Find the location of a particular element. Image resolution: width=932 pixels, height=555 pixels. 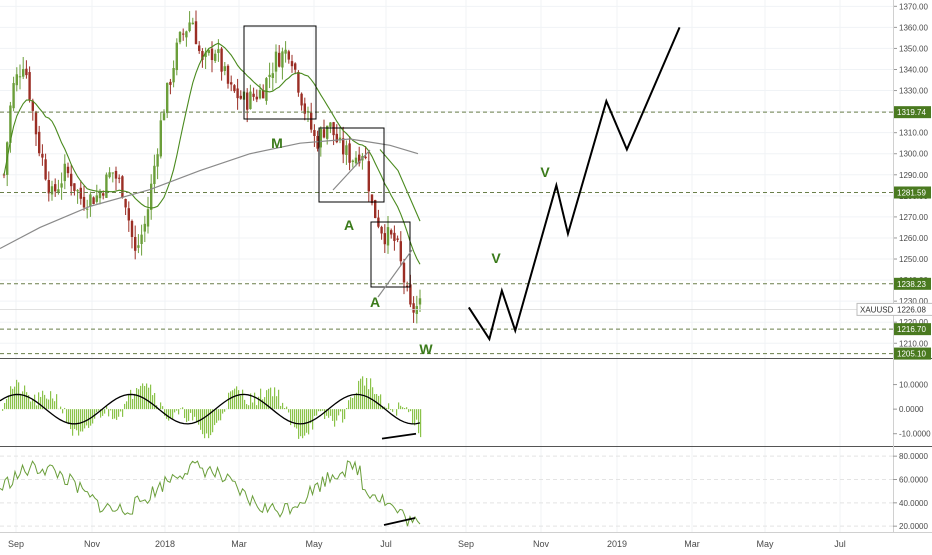

level-price-label: 1238.23 is located at coordinates (911, 284).